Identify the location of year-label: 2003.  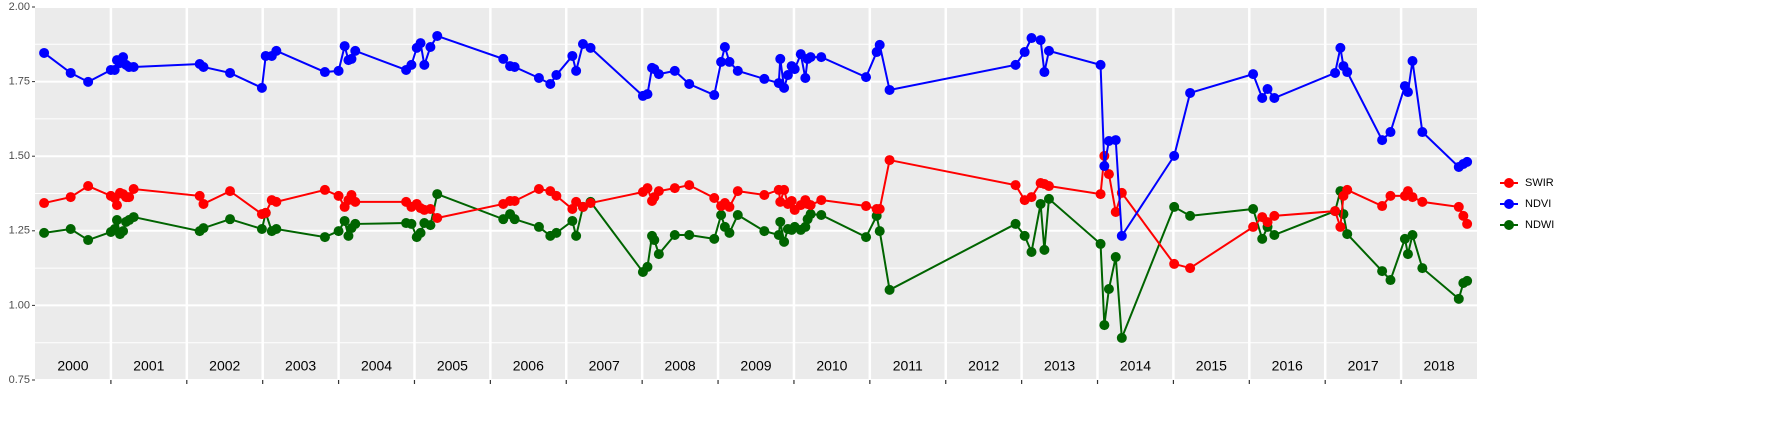
(300, 366).